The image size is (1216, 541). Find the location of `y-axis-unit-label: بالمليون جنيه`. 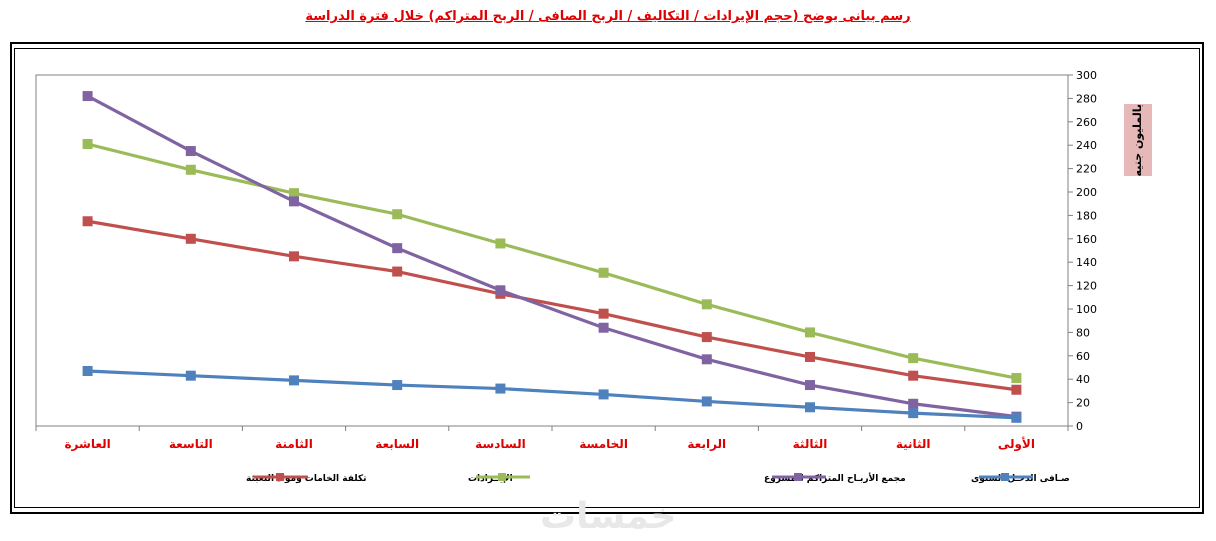

y-axis-unit-label: بالمليون جنيه is located at coordinates (1137, 140).